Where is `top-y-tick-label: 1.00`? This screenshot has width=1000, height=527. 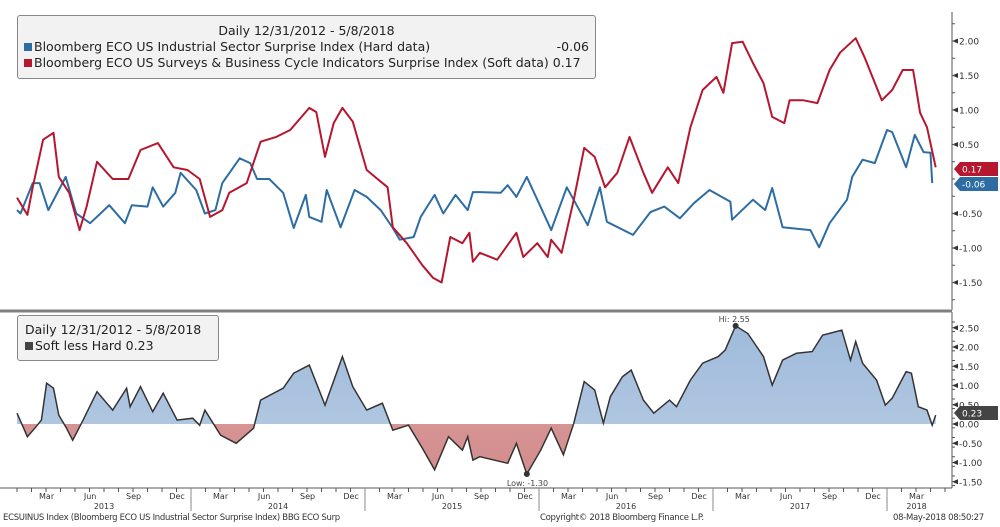 top-y-tick-label: 1.00 is located at coordinates (969, 112).